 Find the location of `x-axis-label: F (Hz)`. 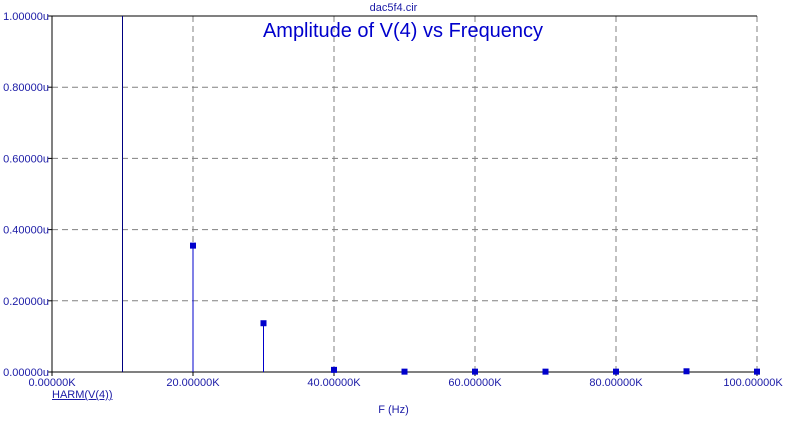

x-axis-label: F (Hz) is located at coordinates (393, 410).